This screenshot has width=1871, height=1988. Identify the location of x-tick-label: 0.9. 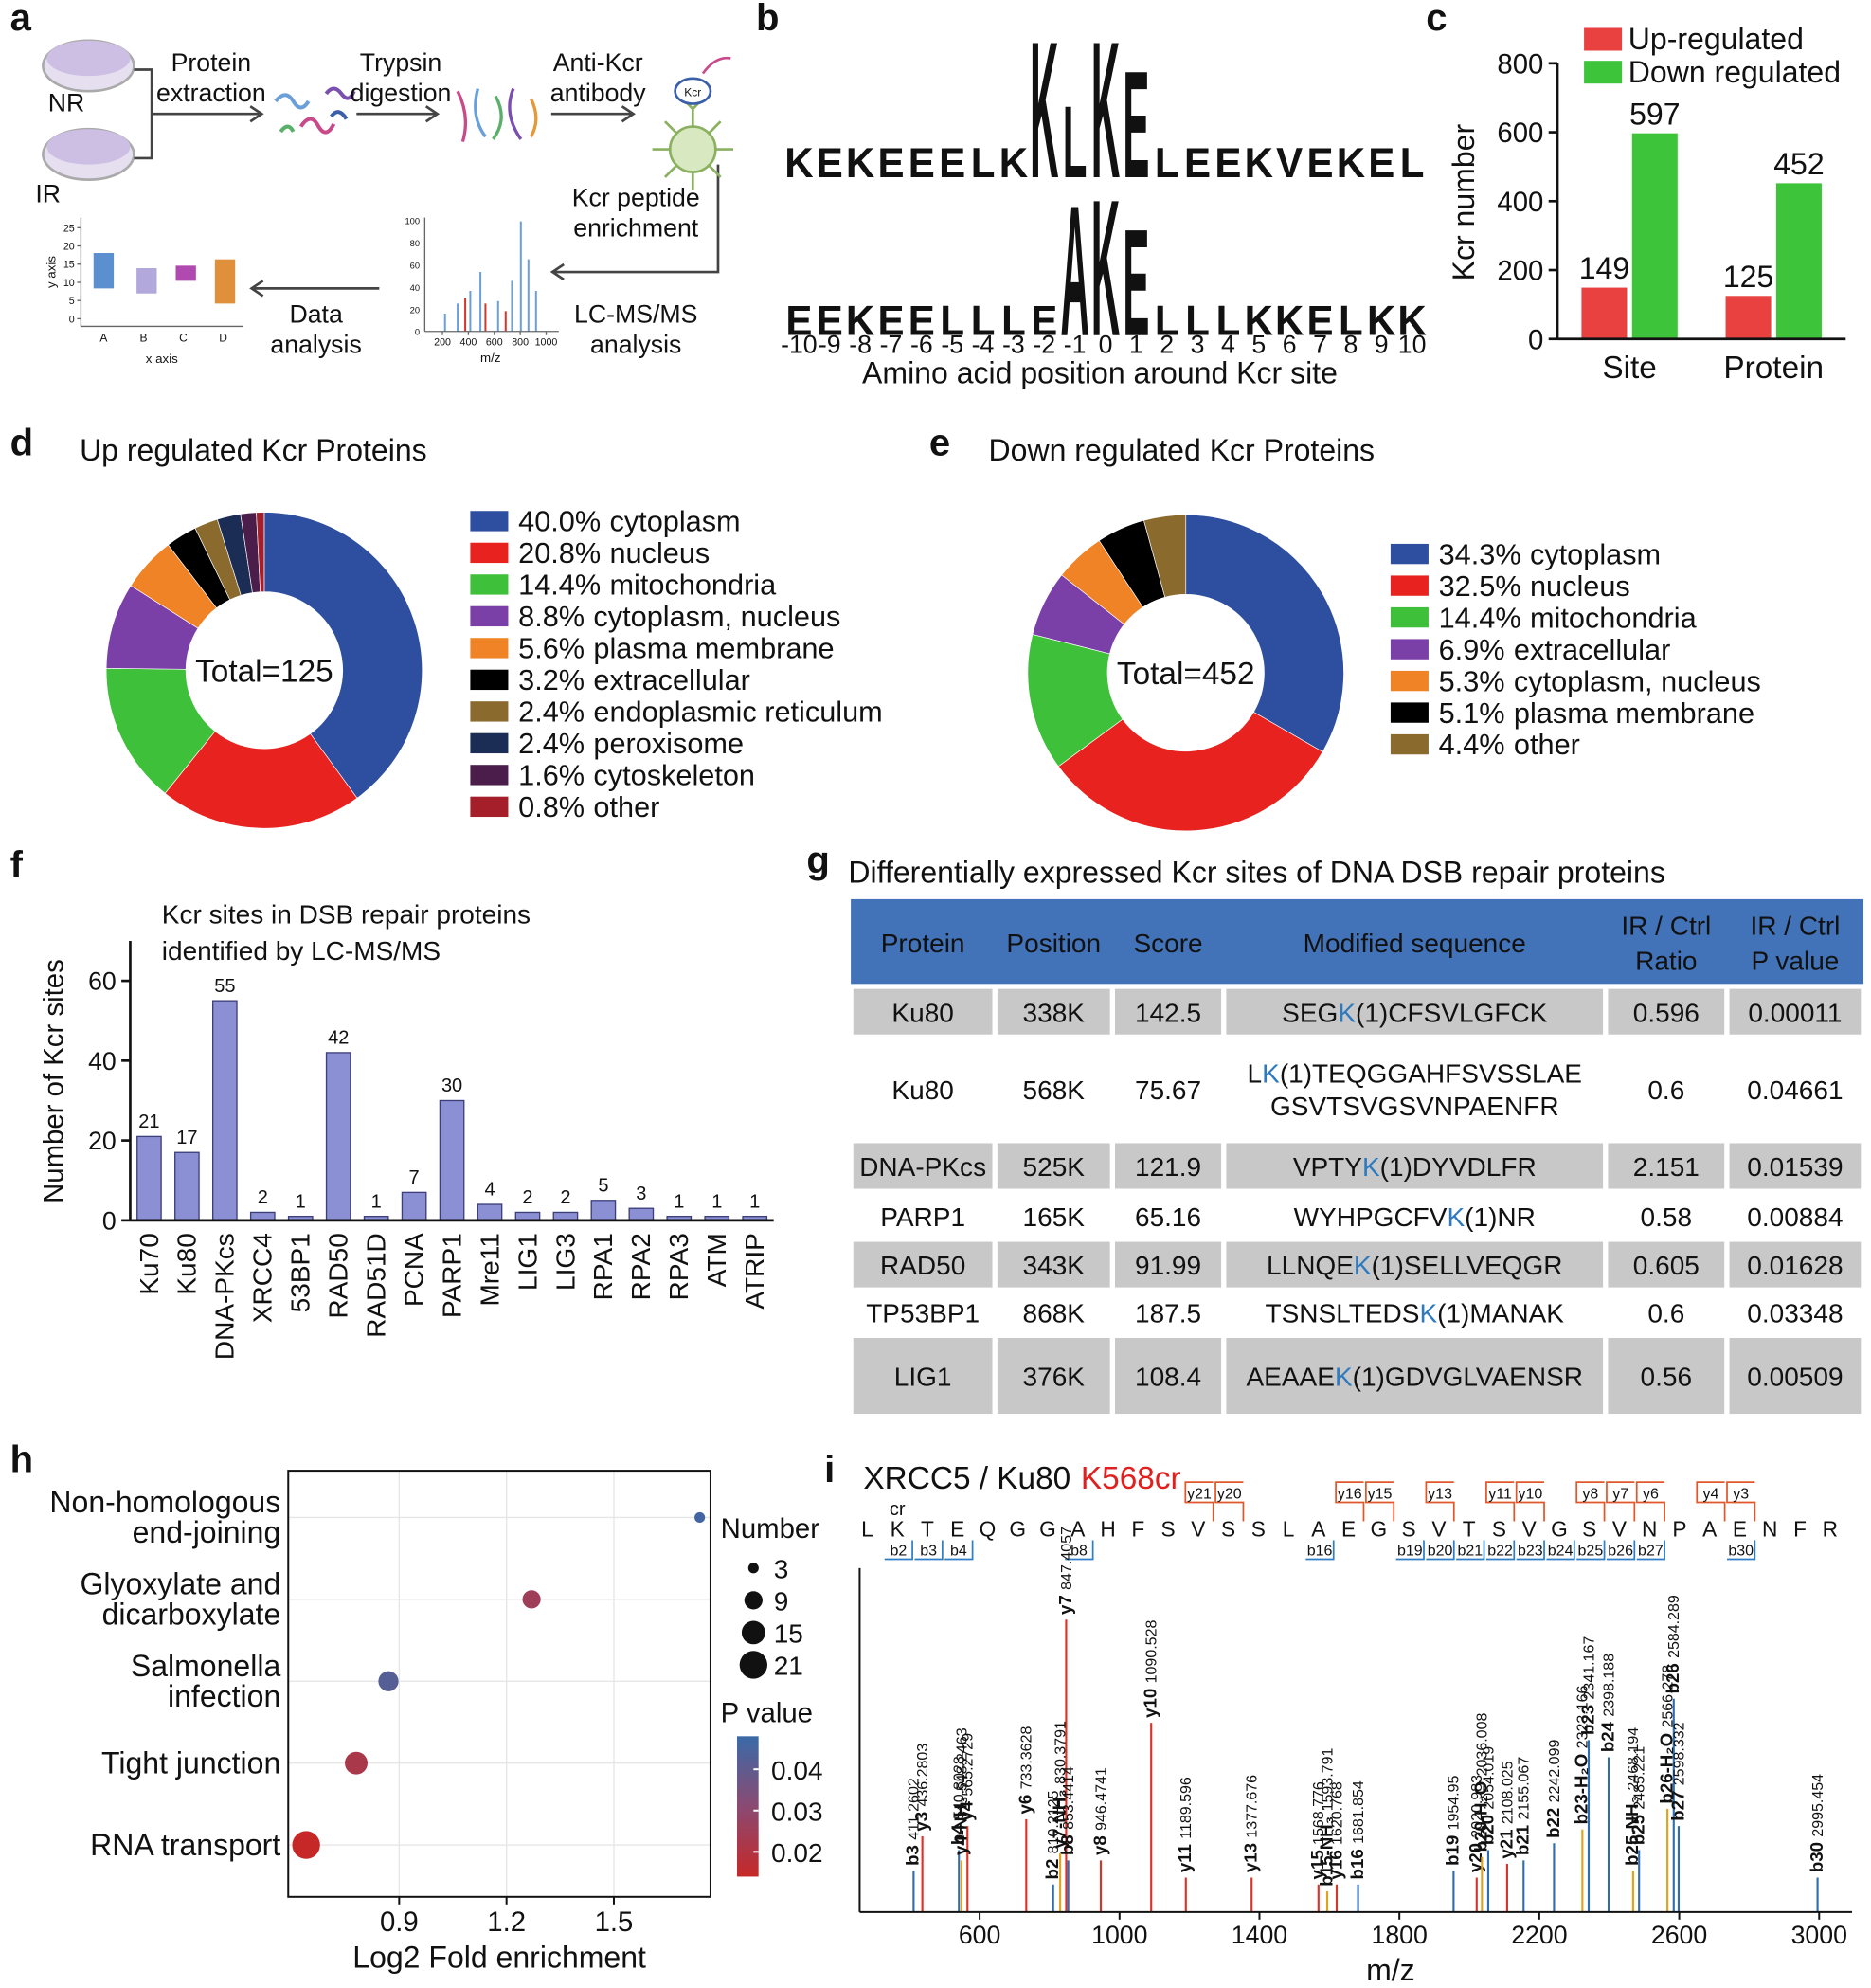
(399, 1922).